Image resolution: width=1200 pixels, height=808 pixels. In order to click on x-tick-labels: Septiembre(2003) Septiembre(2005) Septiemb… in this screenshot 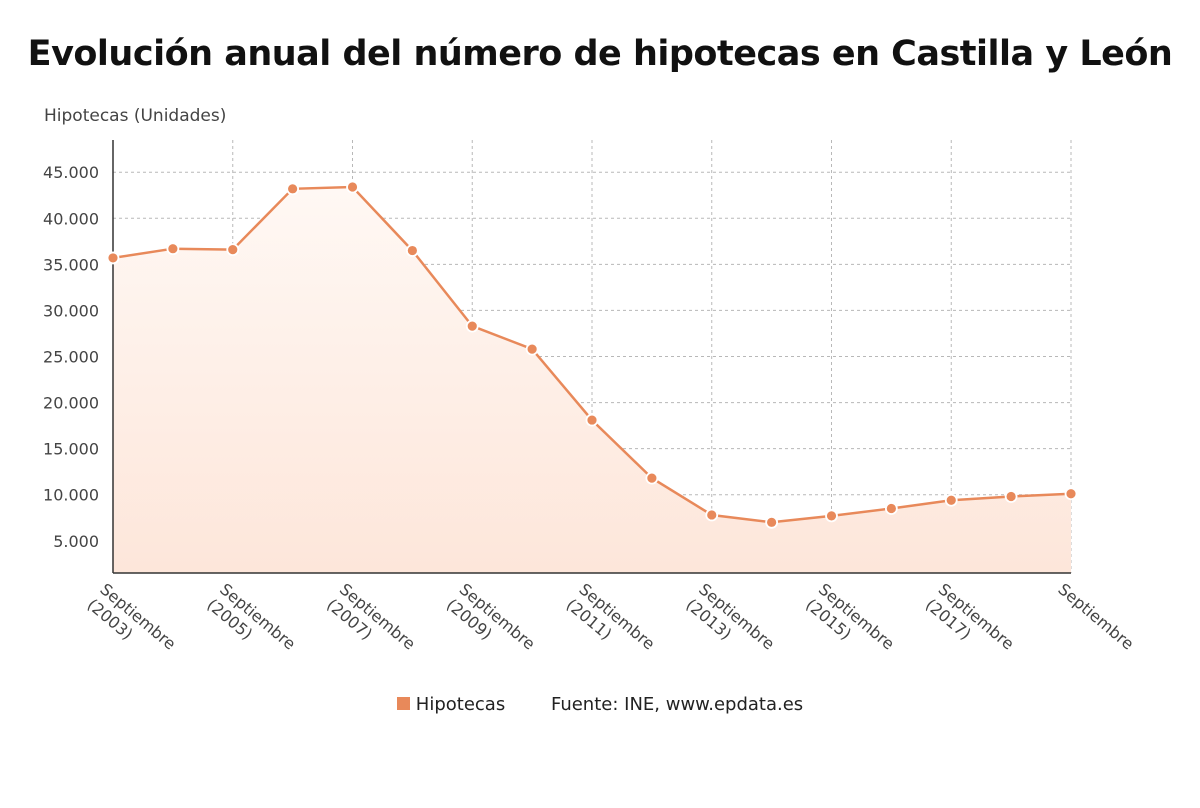, I will do `click(611, 624)`.